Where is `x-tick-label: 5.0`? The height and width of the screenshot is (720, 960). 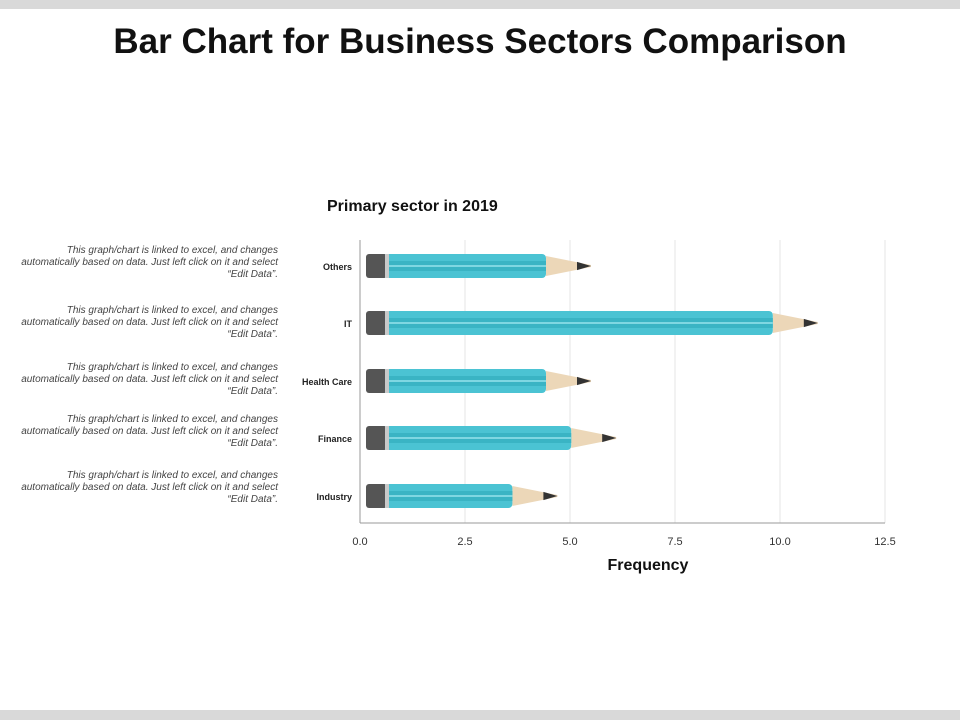 x-tick-label: 5.0 is located at coordinates (569, 542).